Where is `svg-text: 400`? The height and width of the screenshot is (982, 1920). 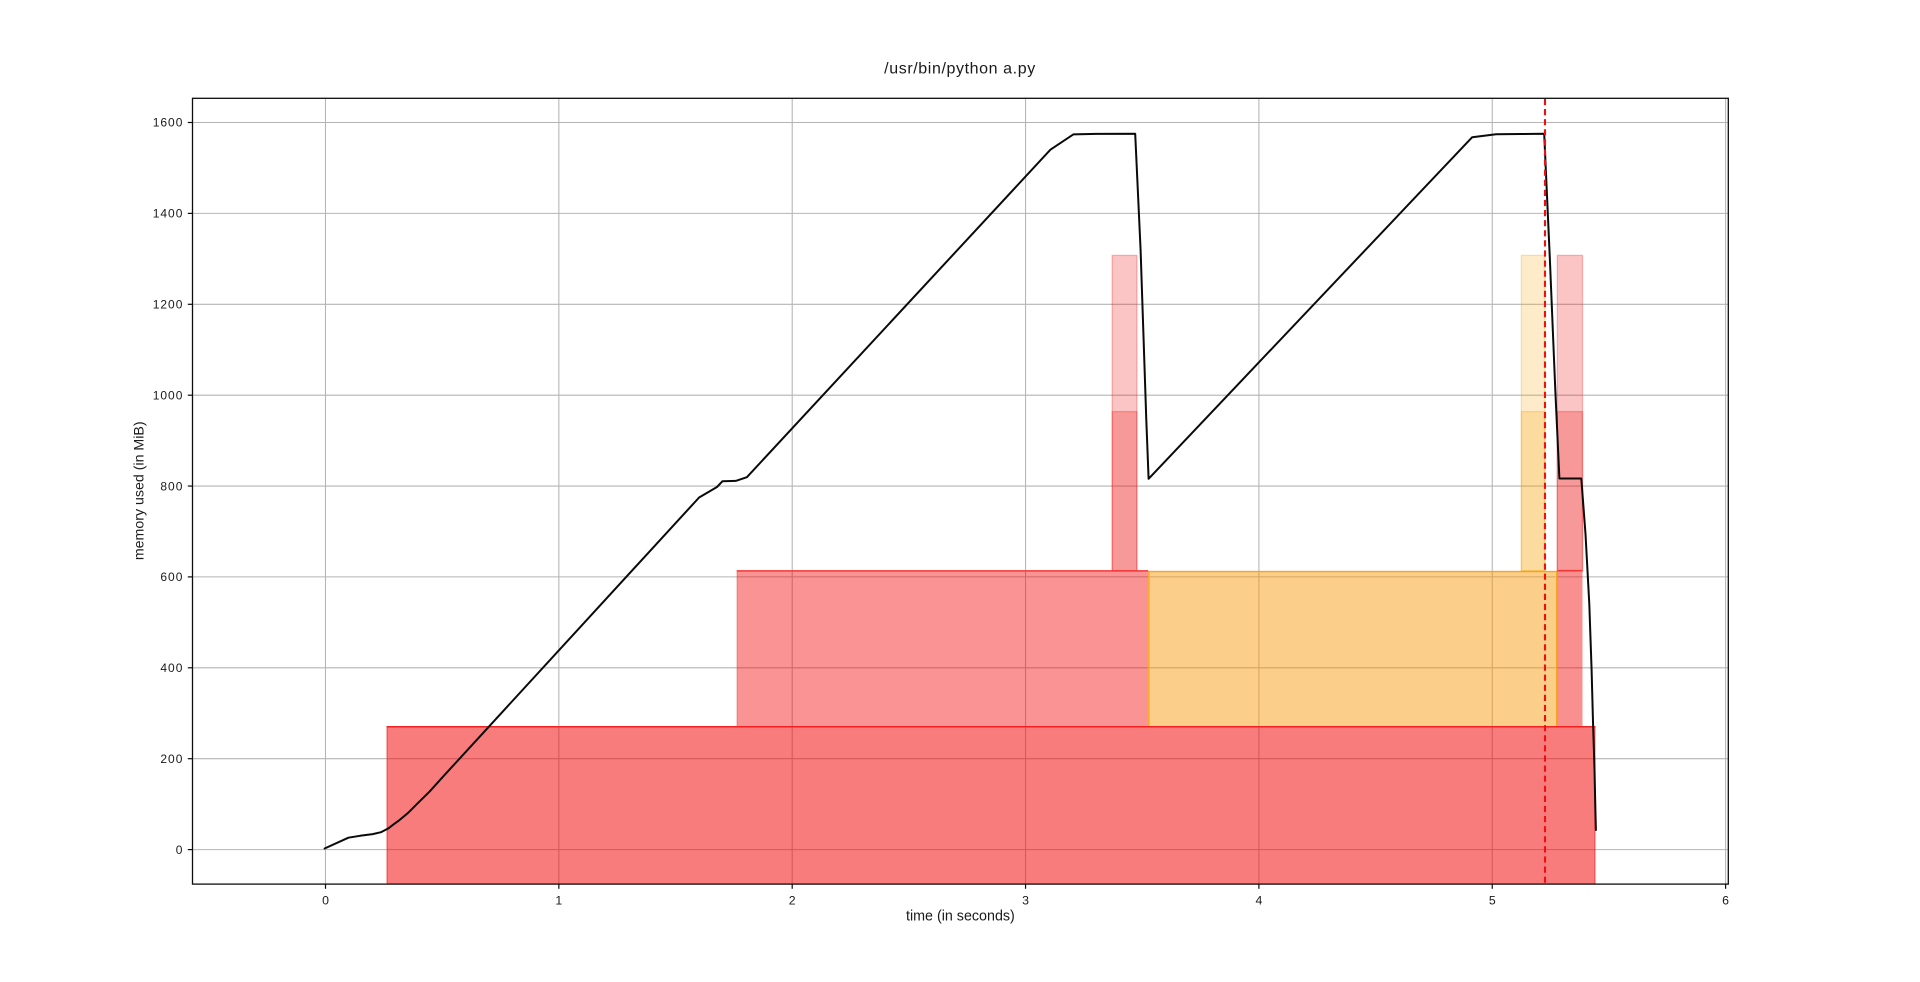 svg-text: 400 is located at coordinates (171, 668).